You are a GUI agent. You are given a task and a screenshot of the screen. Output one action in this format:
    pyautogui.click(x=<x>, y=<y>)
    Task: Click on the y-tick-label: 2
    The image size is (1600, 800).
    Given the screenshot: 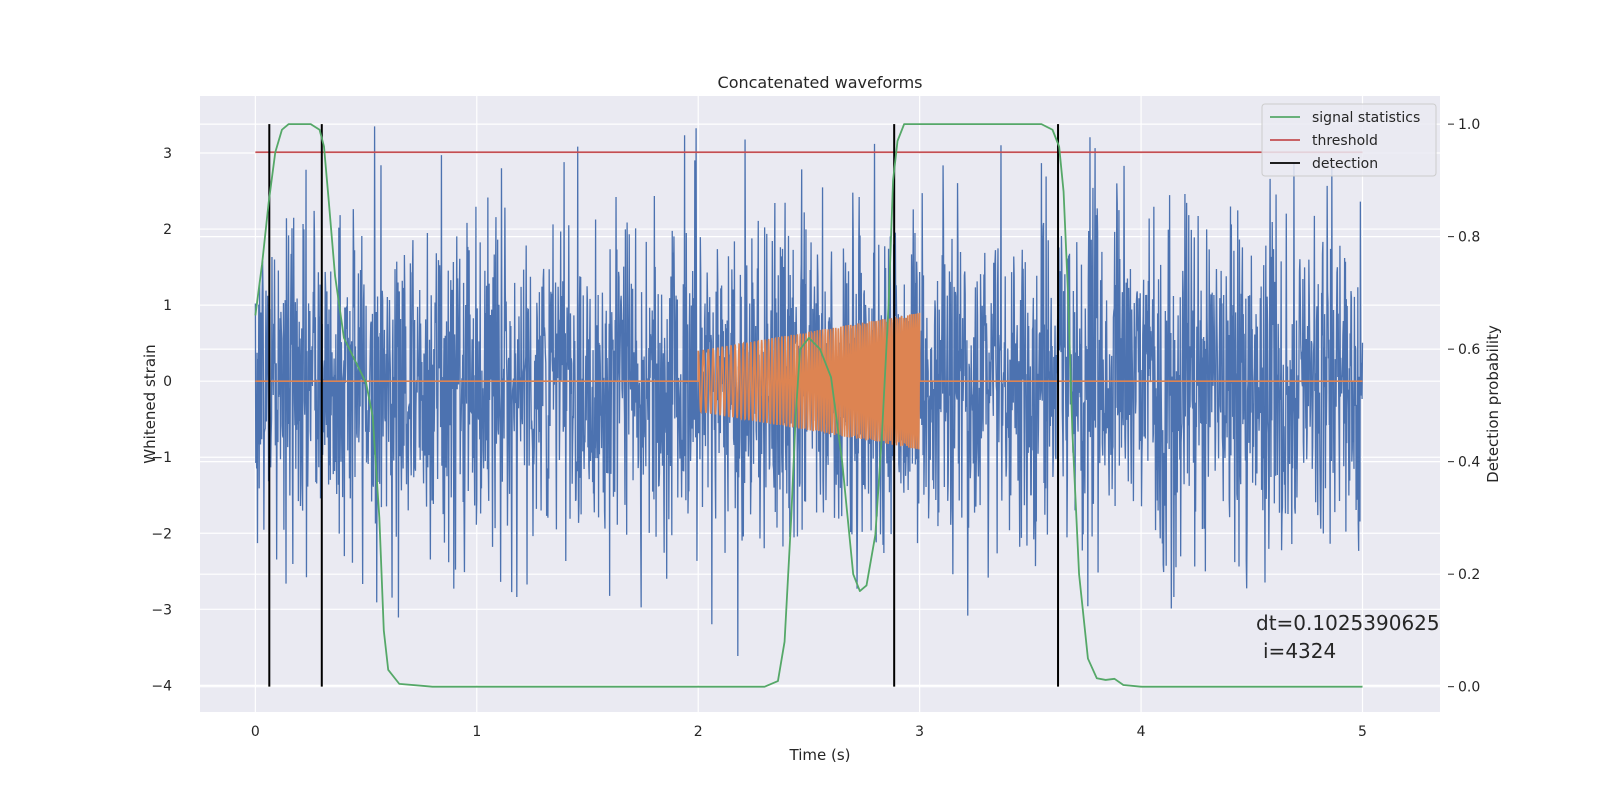 What is the action you would take?
    pyautogui.click(x=167, y=230)
    